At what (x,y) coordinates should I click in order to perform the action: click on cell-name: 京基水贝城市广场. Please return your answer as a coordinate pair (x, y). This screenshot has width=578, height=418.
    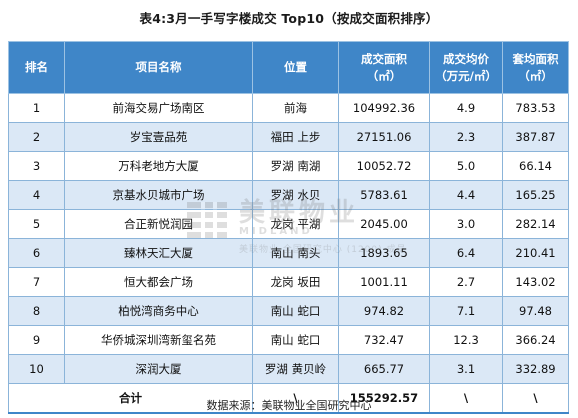
    Looking at the image, I should click on (158, 195).